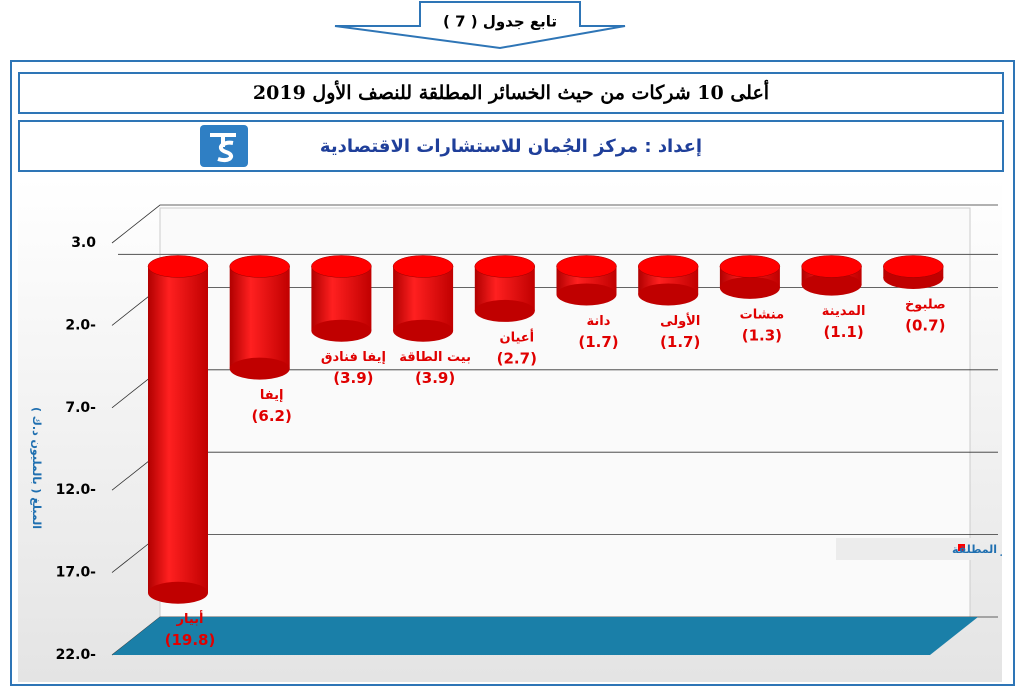  What do you see at coordinates (545, 636) in the screenshot?
I see `floor` at bounding box center [545, 636].